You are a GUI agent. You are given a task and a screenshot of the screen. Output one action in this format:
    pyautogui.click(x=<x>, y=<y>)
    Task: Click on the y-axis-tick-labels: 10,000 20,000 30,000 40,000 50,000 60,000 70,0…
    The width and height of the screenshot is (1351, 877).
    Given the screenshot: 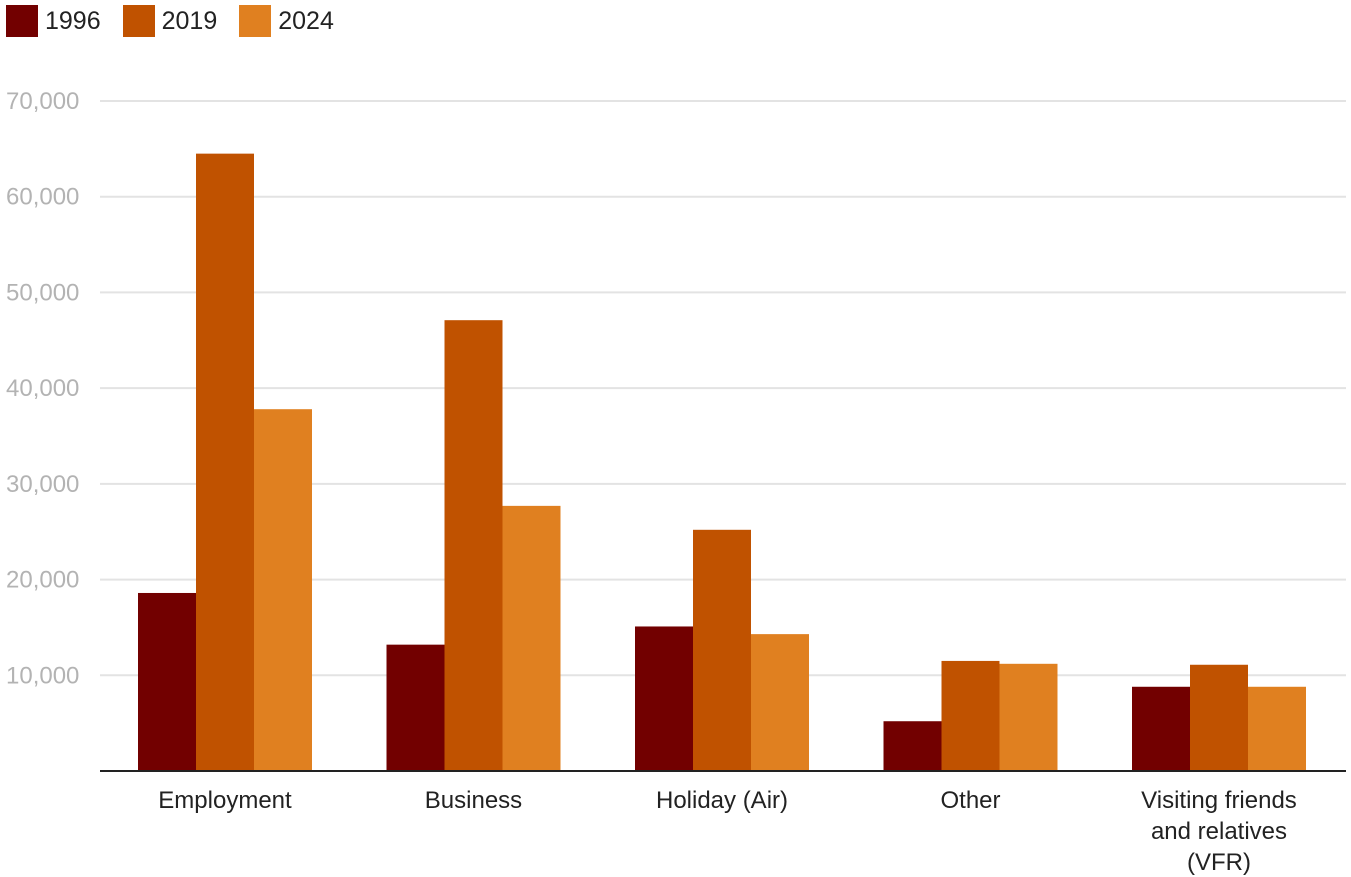 What is the action you would take?
    pyautogui.click(x=42, y=388)
    